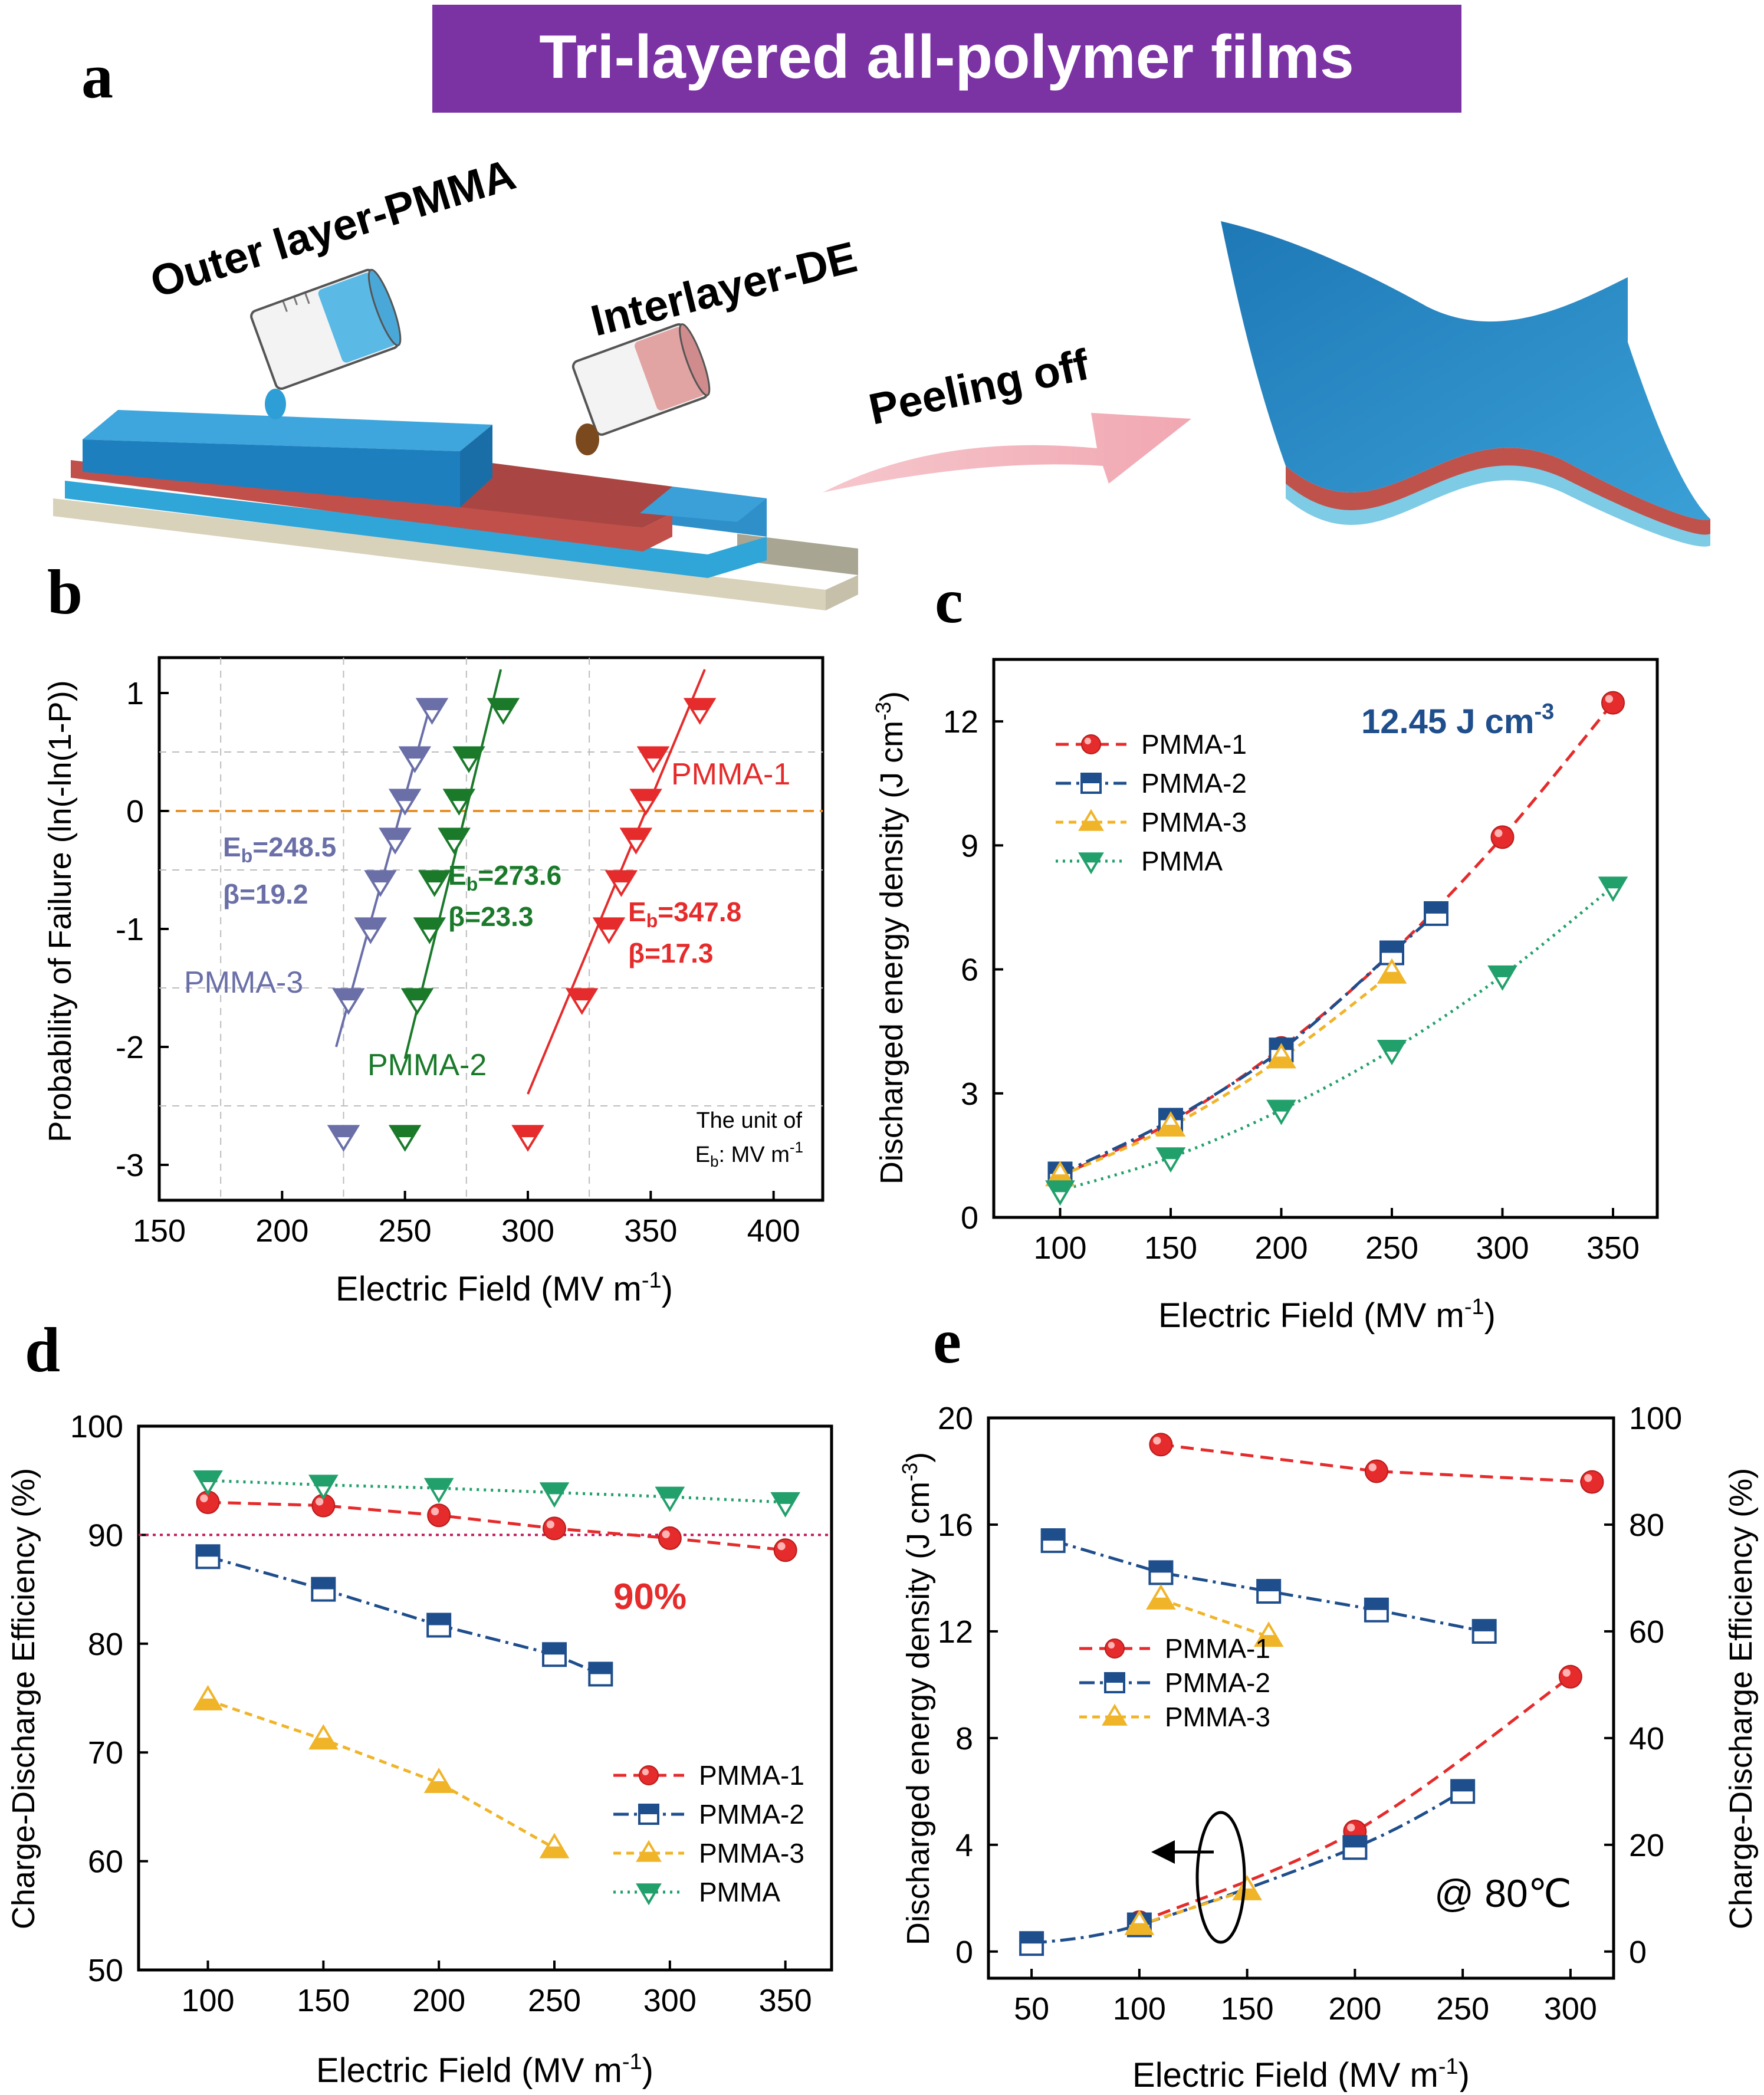 Image resolution: width=1764 pixels, height=2095 pixels. Describe the element at coordinates (1301, 2073) in the screenshot. I see `x-axis-title-e: Electric Field (MV m-1)` at that location.